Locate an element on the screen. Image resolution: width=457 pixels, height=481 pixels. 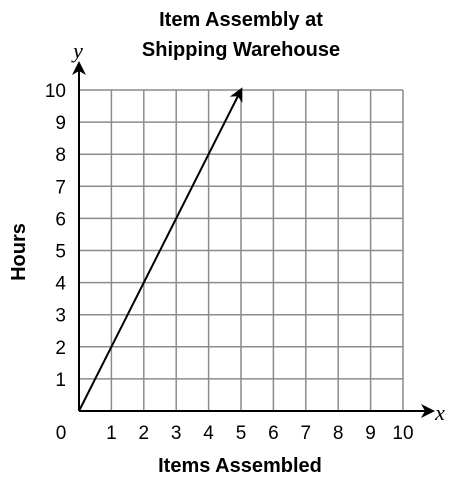
y-tick-label: 2 is located at coordinates (60, 348).